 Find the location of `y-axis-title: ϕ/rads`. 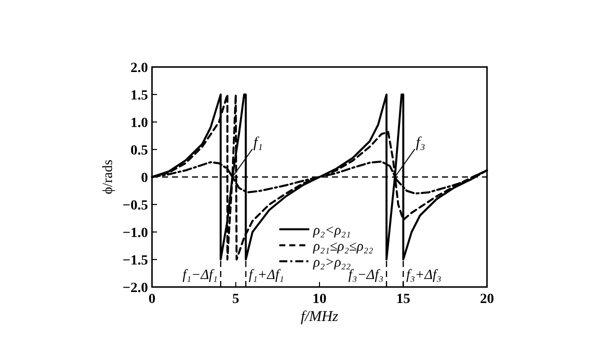

y-axis-title: ϕ/rads is located at coordinates (108, 177).